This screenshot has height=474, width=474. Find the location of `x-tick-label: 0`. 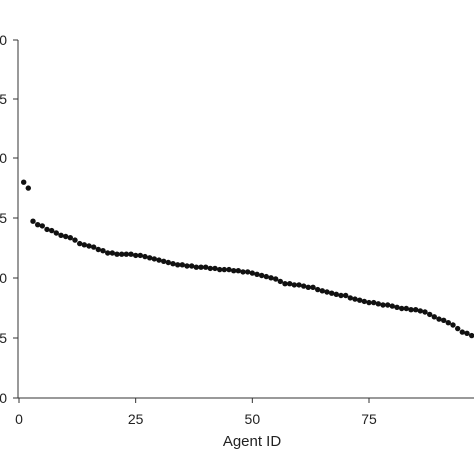

x-tick-label: 0 is located at coordinates (19, 419).